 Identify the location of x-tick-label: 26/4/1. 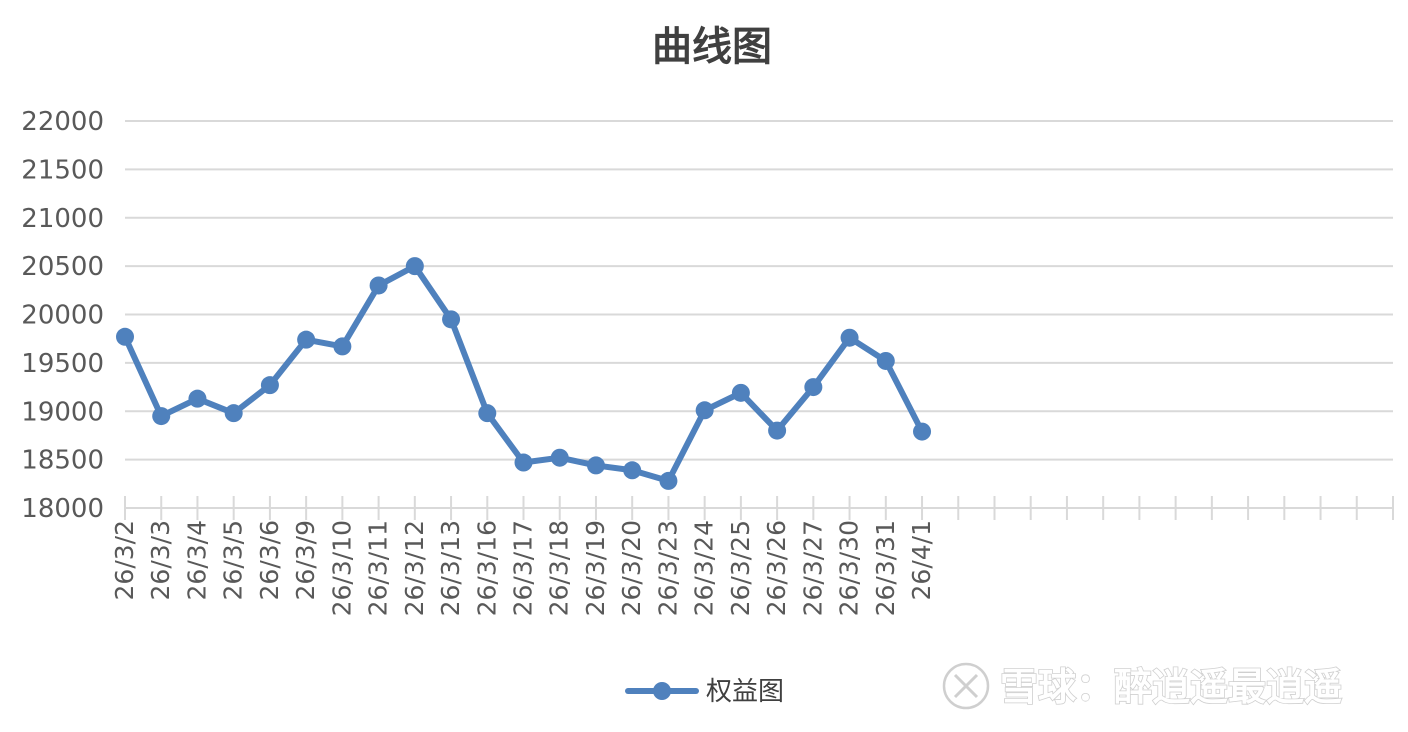
(921, 560).